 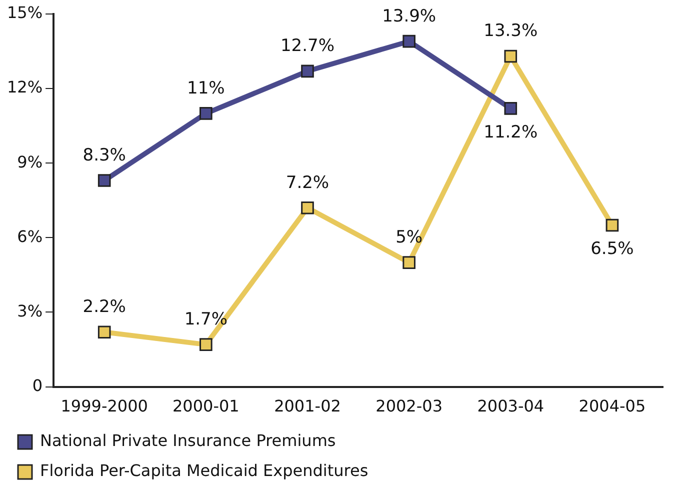 What do you see at coordinates (612, 249) in the screenshot?
I see `data-label: 6.5%` at bounding box center [612, 249].